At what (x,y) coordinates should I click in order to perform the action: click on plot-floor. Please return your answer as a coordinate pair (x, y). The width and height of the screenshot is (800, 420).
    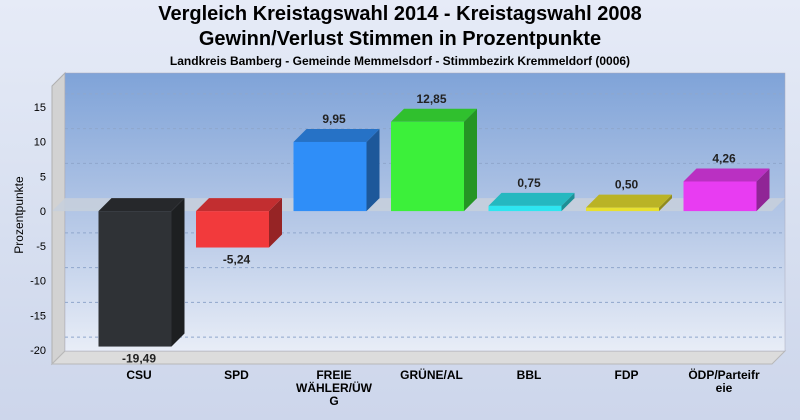
    Looking at the image, I should click on (418, 357).